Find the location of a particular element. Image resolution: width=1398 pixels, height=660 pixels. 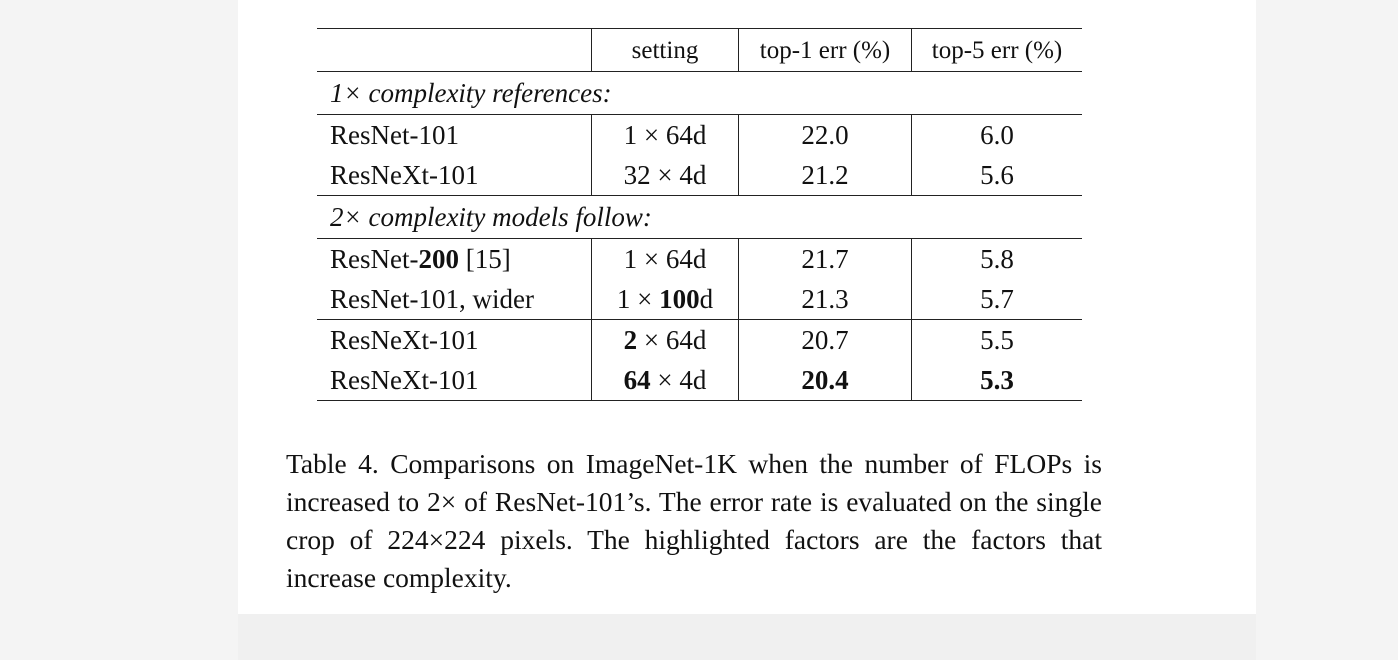

table-row: ResNet-200 [15] 1 × 64d 21.7 5.8 is located at coordinates (699, 258).